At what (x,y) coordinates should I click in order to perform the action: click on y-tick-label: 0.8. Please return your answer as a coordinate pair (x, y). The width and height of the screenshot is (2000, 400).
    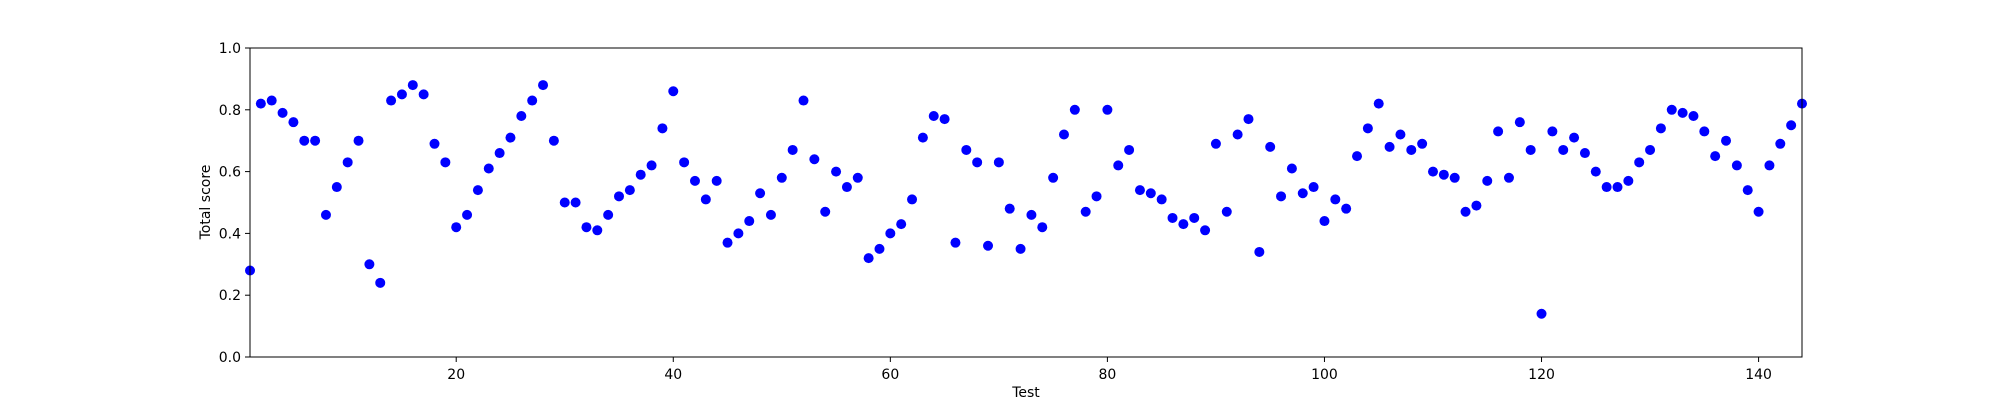
    Looking at the image, I should click on (230, 111).